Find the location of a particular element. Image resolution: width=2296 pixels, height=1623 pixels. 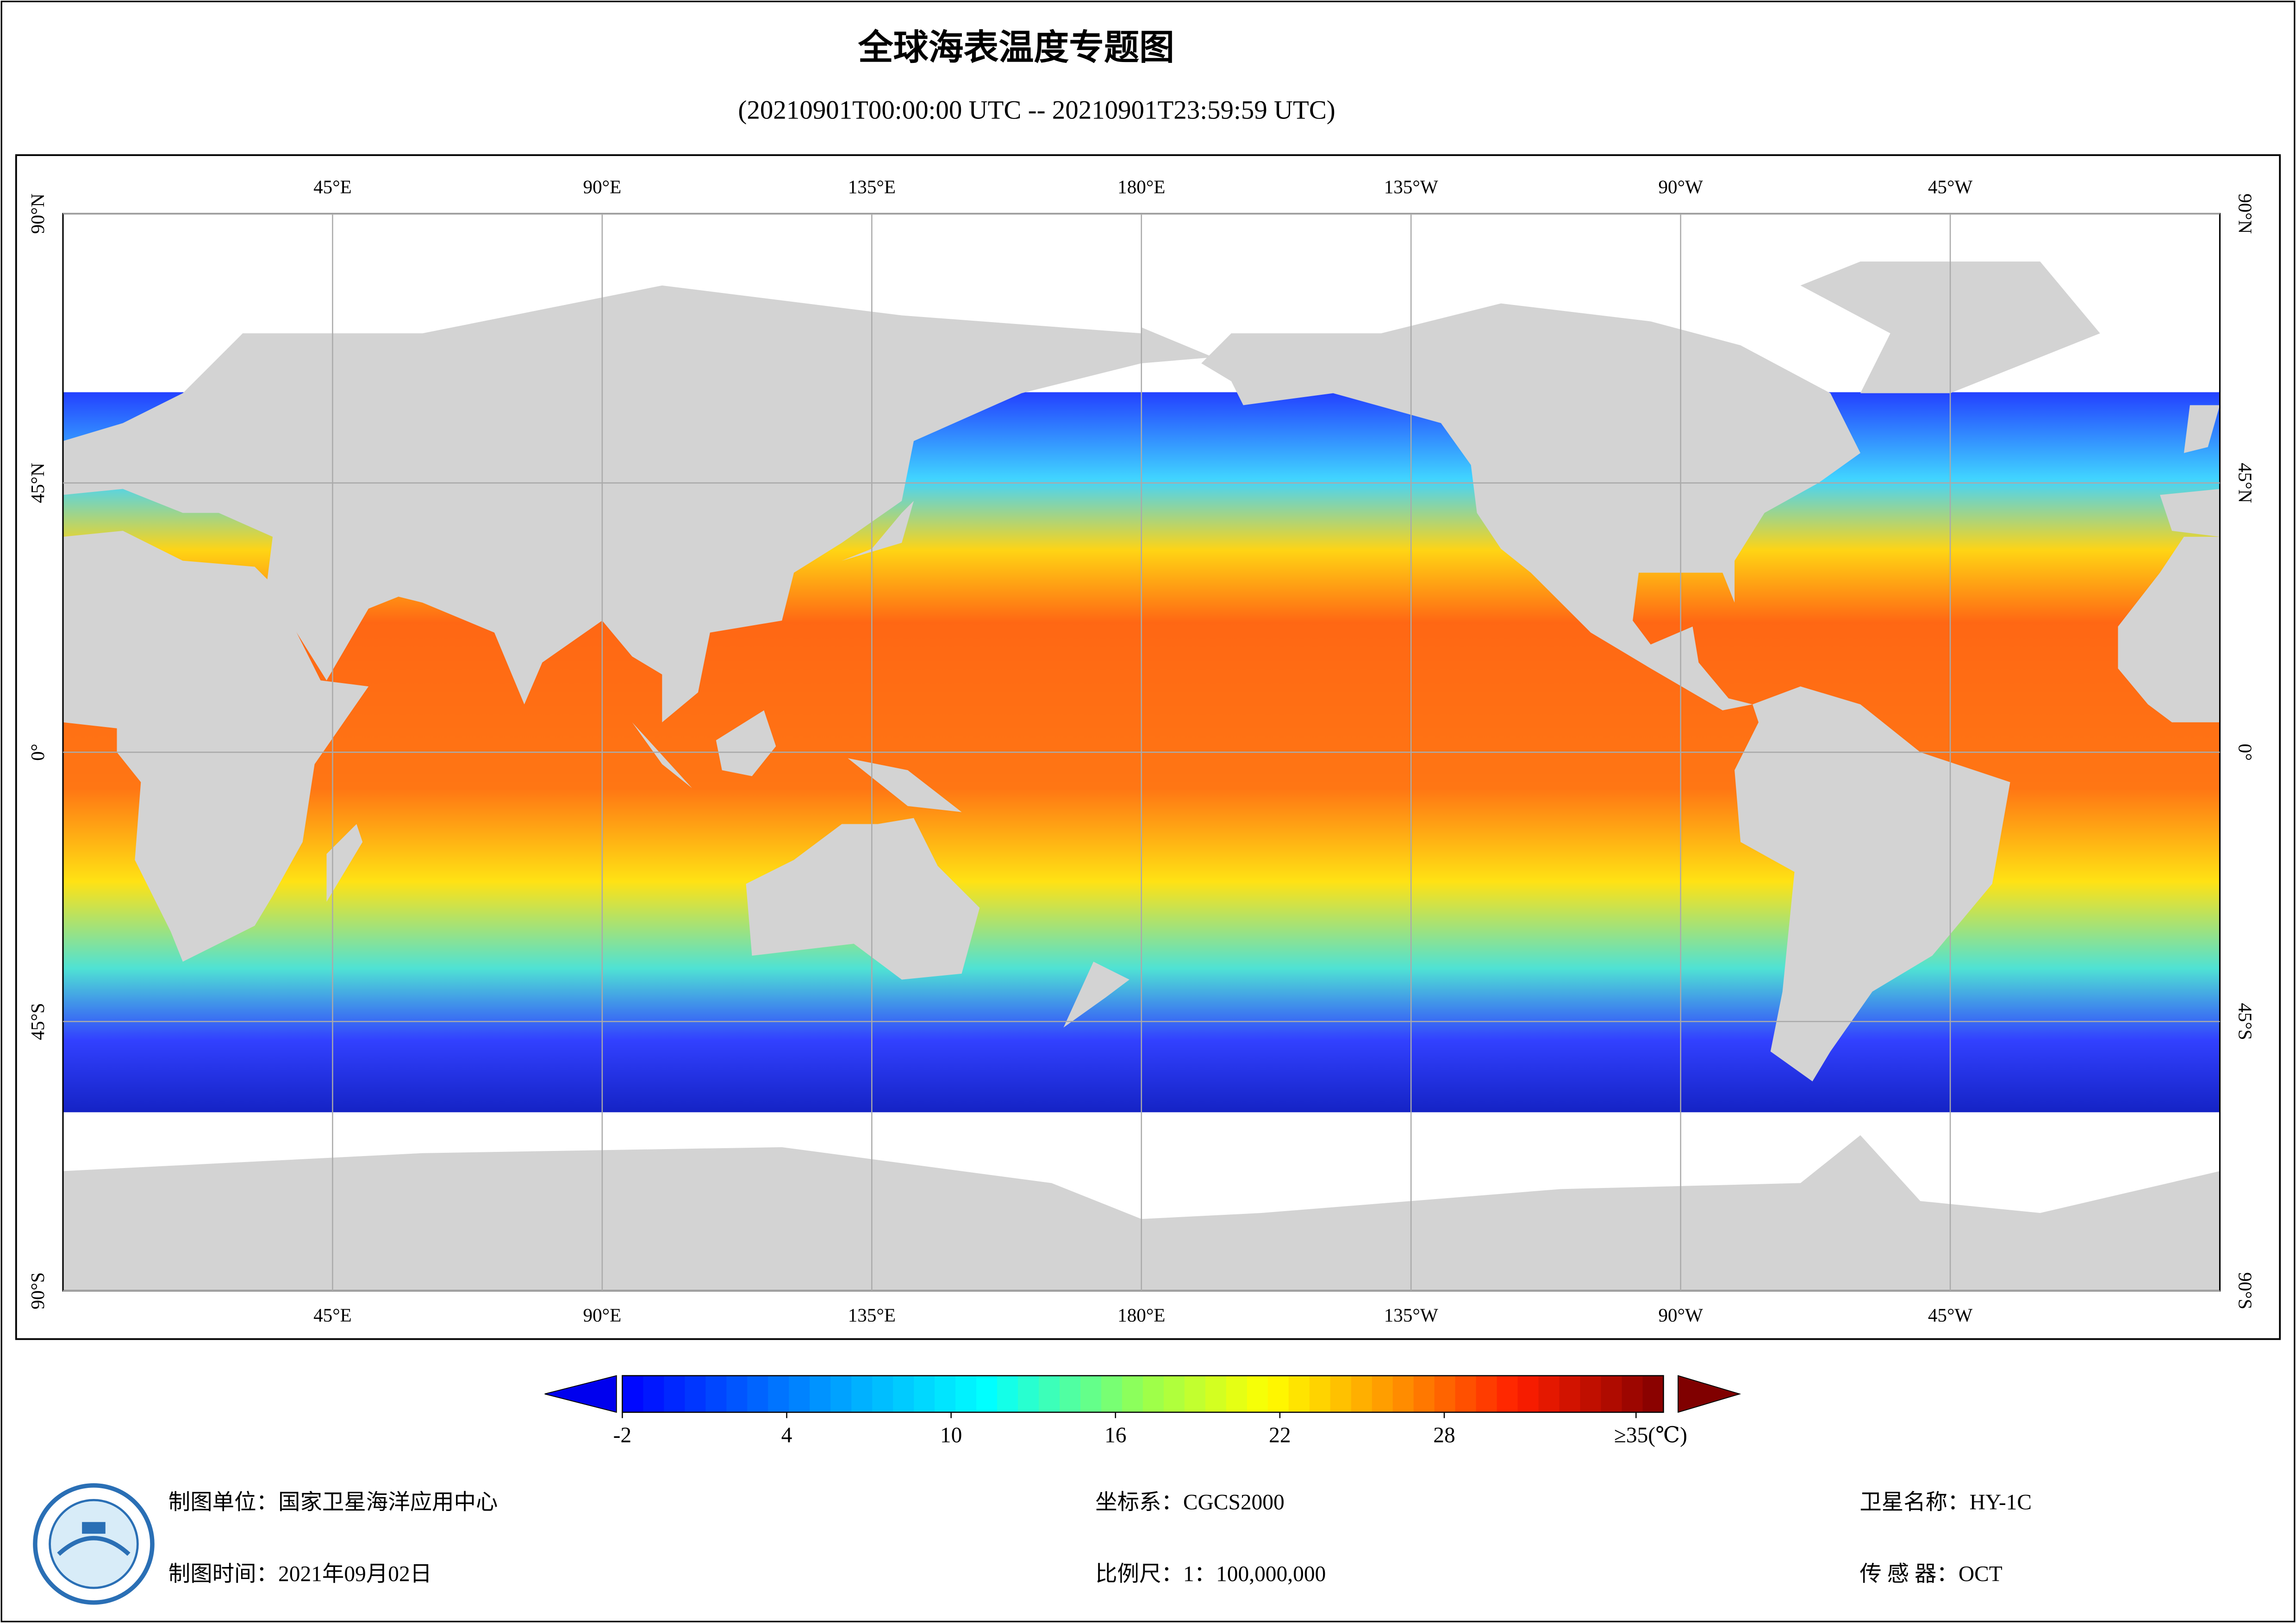

footer-satellite: 卫星名称：HY-1C is located at coordinates (1945, 1503).